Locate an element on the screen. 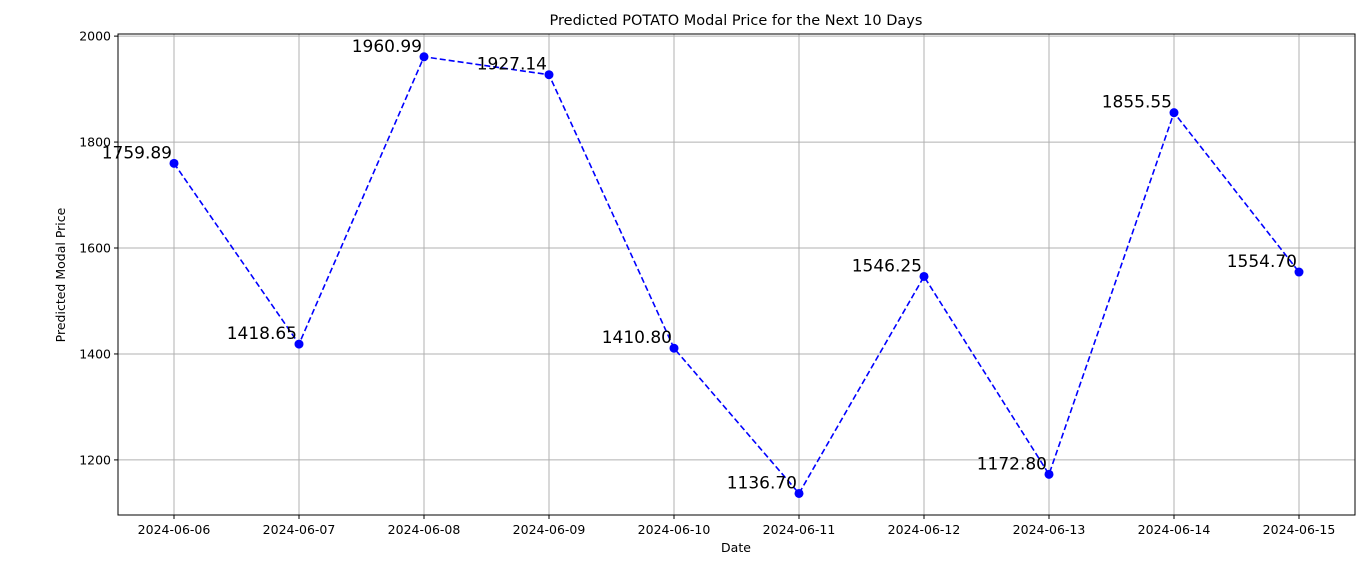  x-axis-label: Date is located at coordinates (736, 547).